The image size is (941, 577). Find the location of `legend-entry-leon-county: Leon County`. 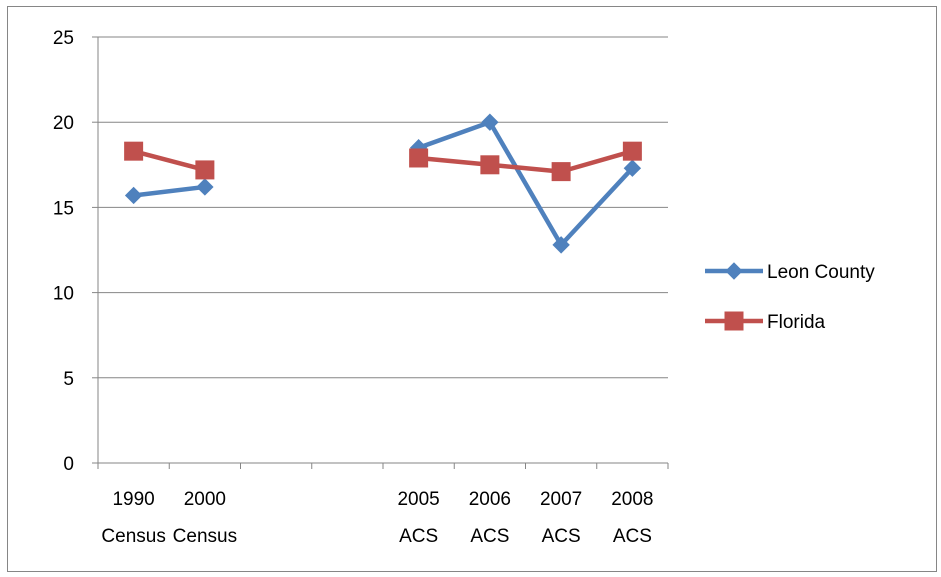

legend-entry-leon-county: Leon County is located at coordinates (790, 272).